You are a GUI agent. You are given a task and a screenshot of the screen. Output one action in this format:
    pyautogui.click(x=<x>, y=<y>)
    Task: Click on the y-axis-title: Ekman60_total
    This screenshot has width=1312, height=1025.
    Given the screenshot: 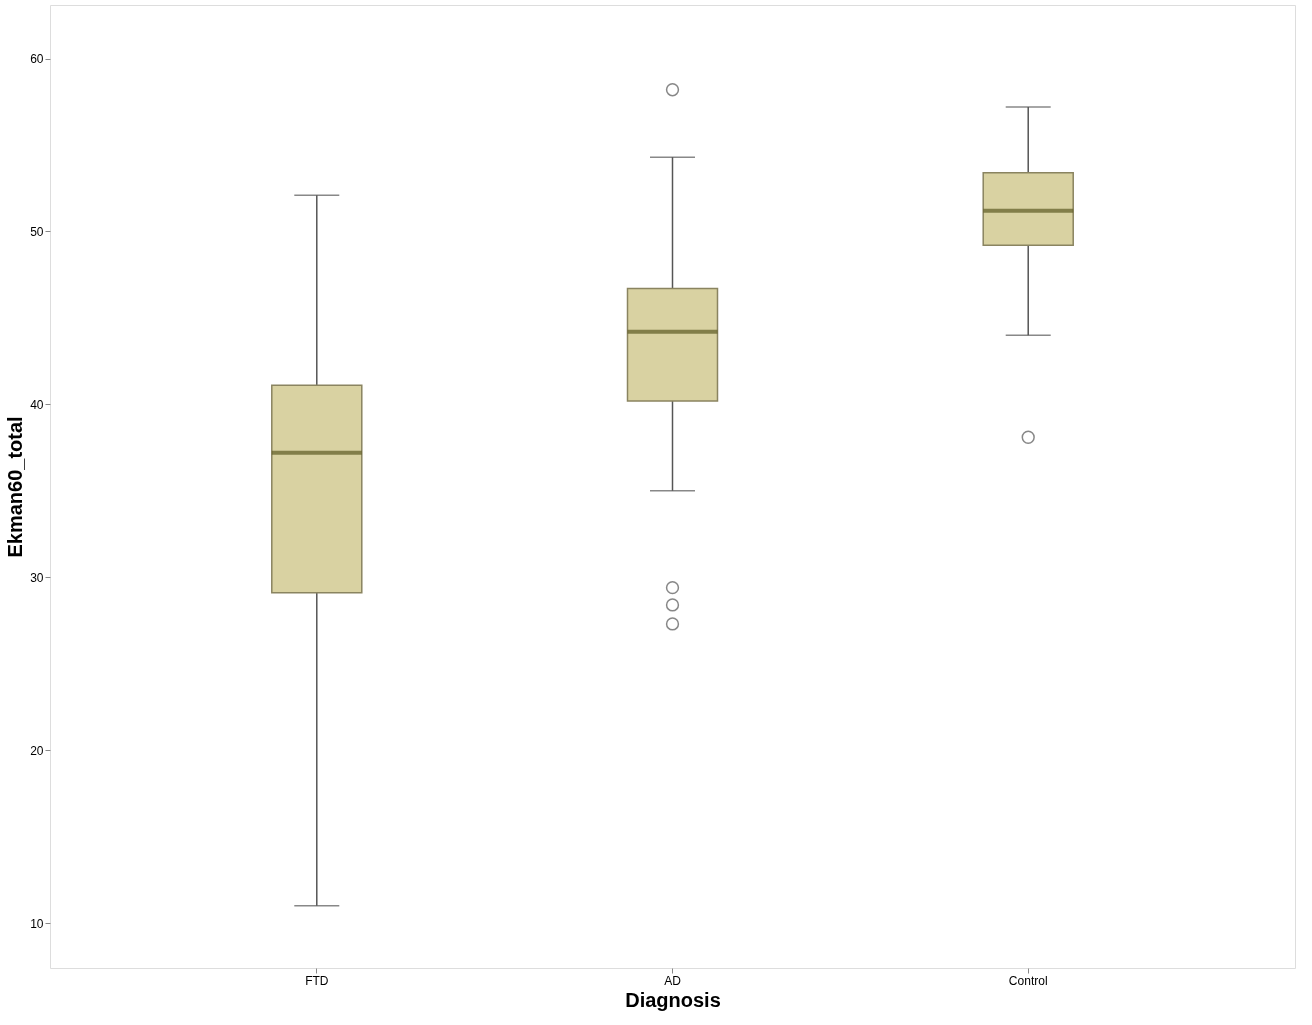 What is the action you would take?
    pyautogui.click(x=15, y=487)
    